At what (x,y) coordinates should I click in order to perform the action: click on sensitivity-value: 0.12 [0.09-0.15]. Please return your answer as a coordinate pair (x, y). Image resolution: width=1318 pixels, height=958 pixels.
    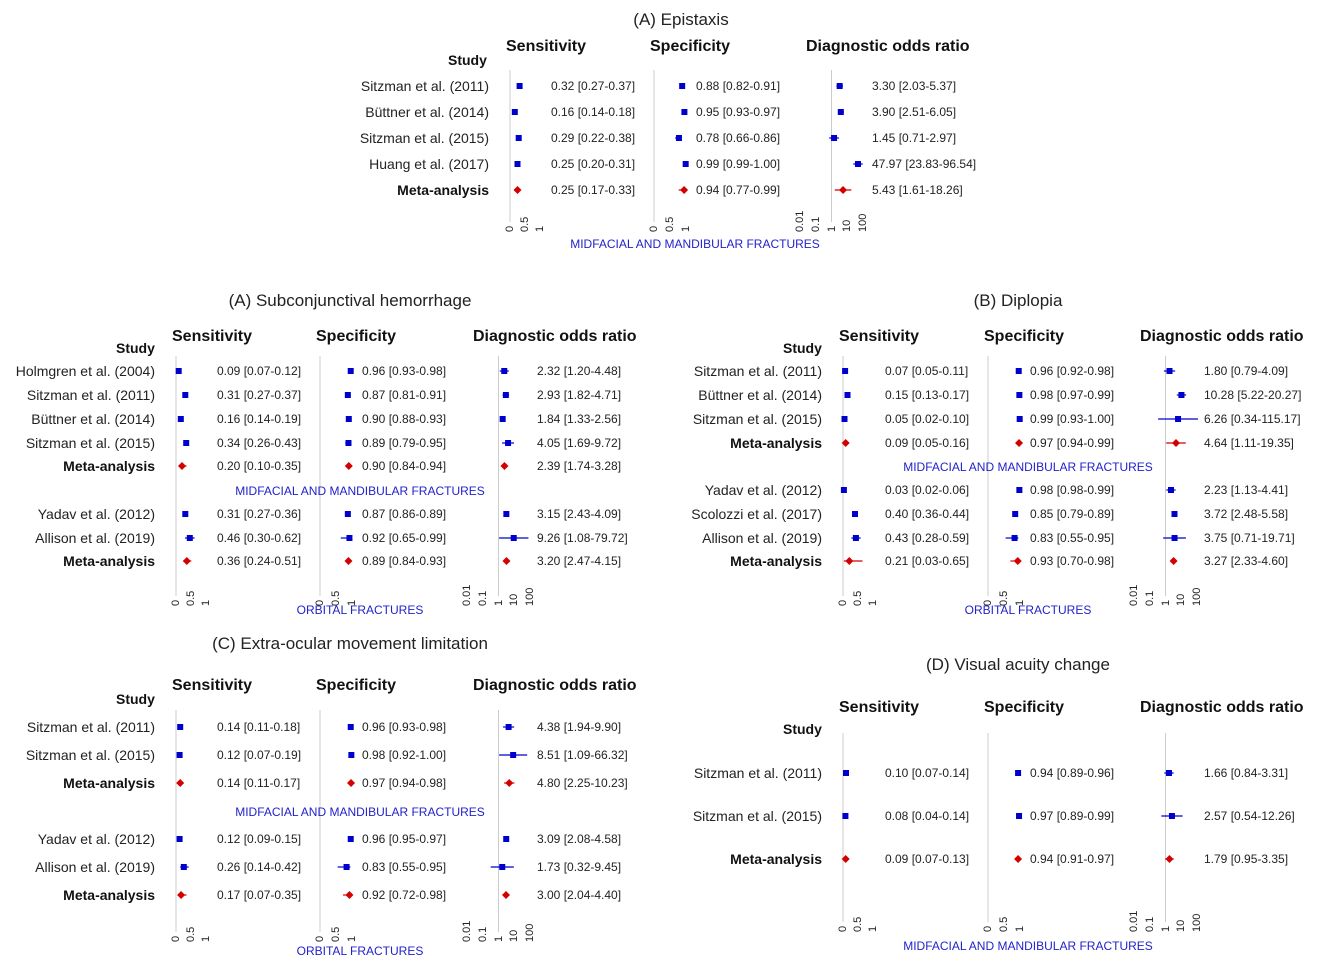
    Looking at the image, I should click on (259, 839).